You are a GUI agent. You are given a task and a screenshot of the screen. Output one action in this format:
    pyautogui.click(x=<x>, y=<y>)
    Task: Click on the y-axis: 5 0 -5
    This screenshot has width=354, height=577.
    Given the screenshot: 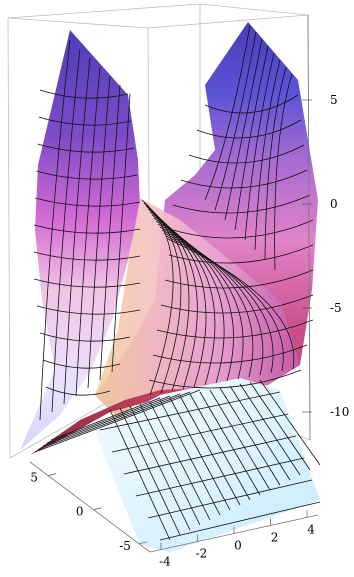 What is the action you would take?
    pyautogui.click(x=90, y=507)
    